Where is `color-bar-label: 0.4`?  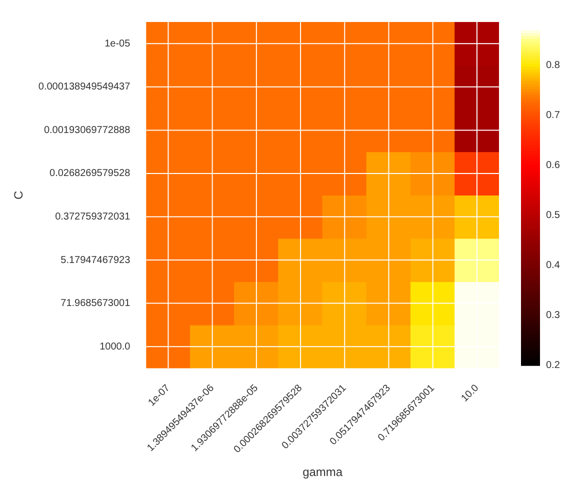 color-bar-label: 0.4 is located at coordinates (553, 265).